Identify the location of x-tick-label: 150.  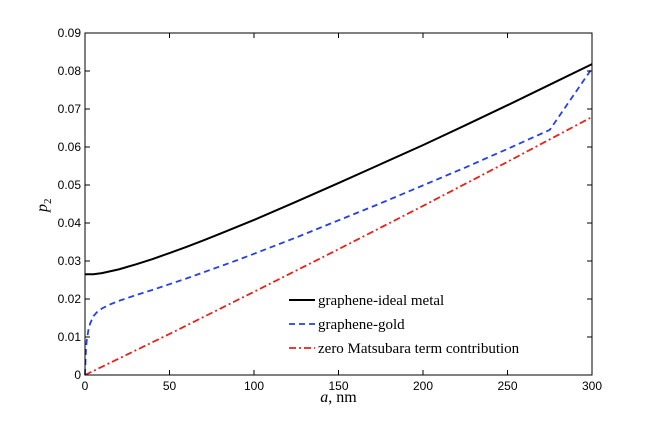
(338, 386).